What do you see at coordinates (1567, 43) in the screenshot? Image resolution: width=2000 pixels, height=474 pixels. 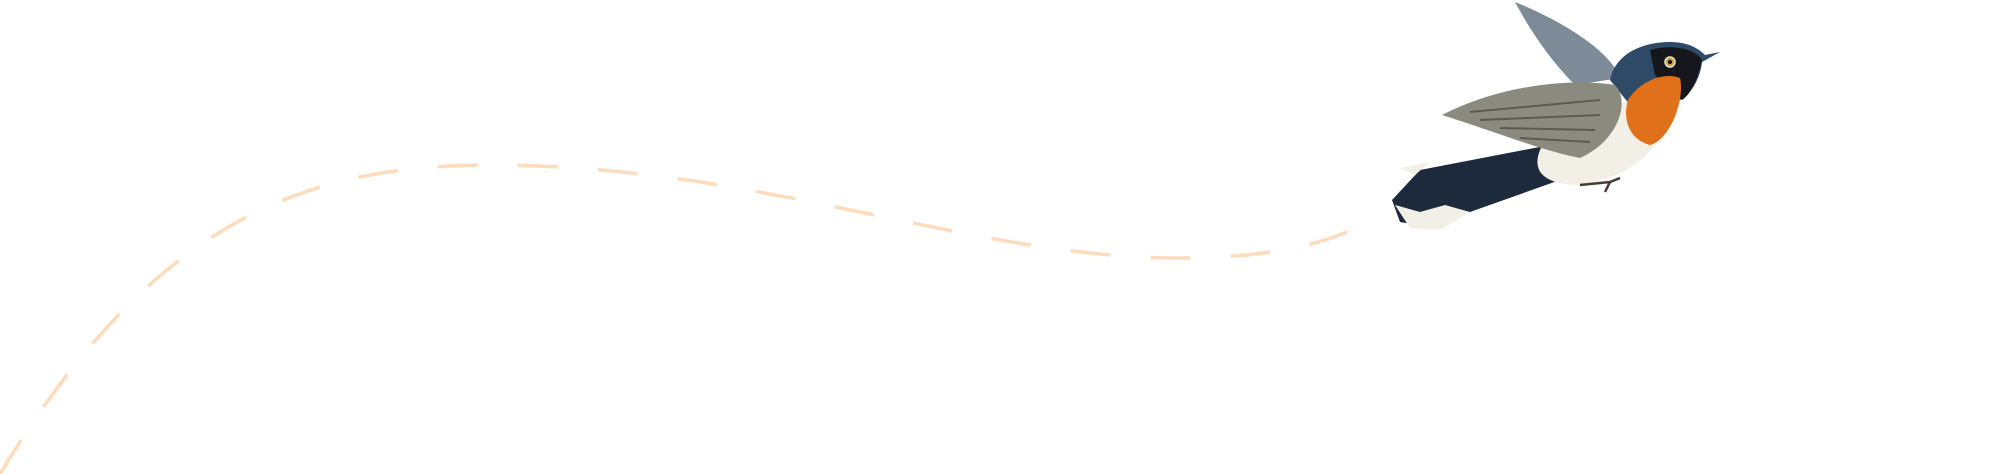 I see `bird-upper-wing` at bounding box center [1567, 43].